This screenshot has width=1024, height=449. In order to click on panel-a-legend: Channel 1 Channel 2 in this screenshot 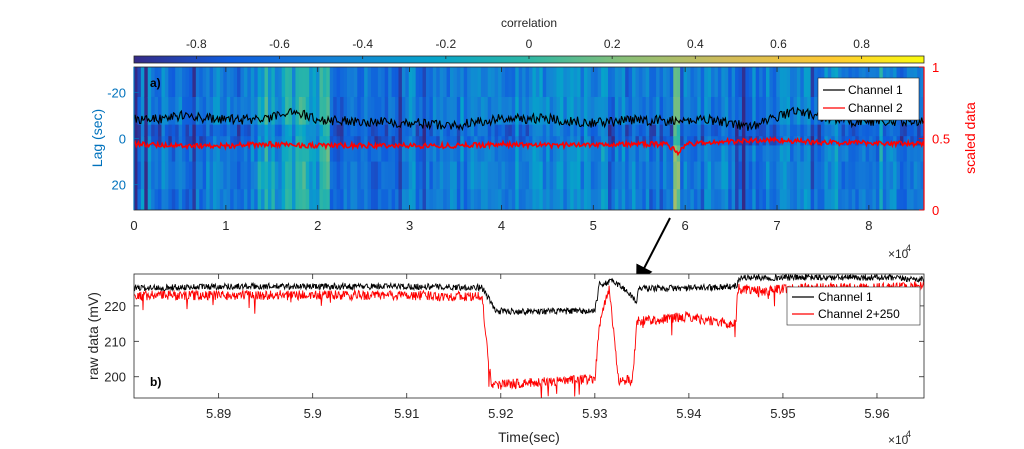, I will do `click(868, 99)`.